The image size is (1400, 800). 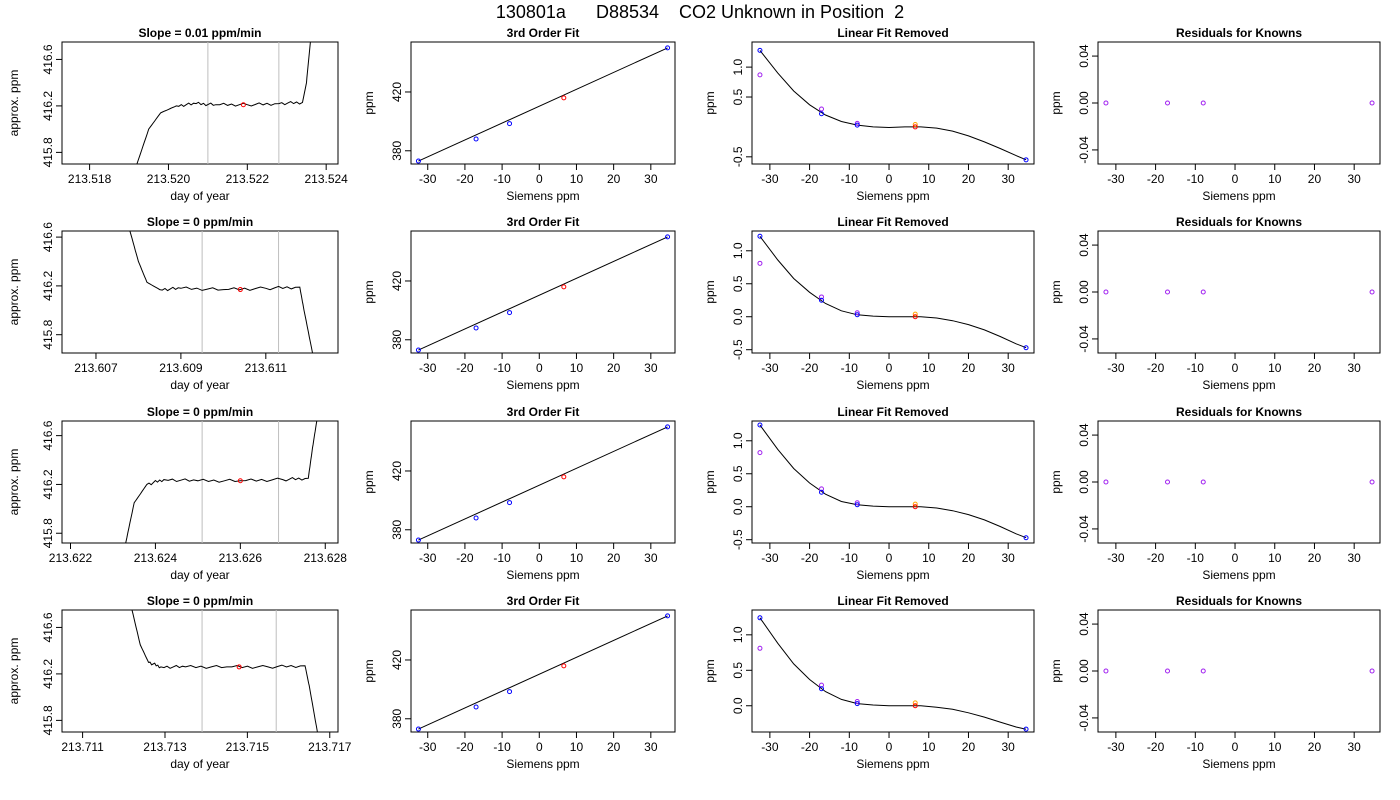 What do you see at coordinates (892, 385) in the screenshot?
I see `x-axis-label: Siemens ppm` at bounding box center [892, 385].